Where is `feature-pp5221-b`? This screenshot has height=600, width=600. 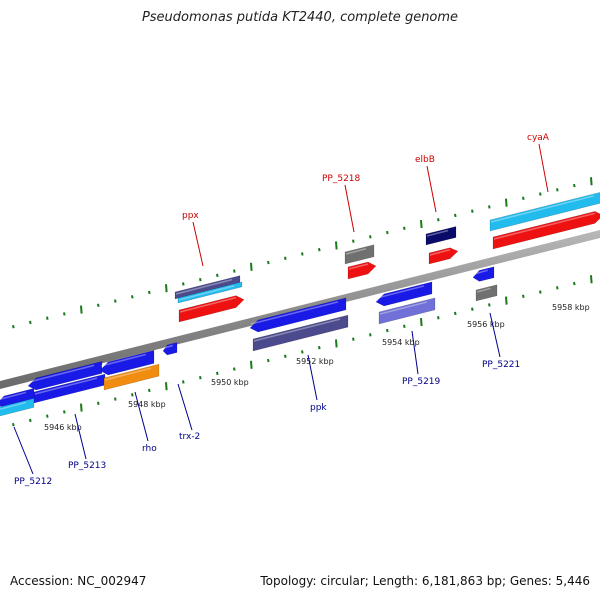
feature-pp5221-b is located at coordinates (486, 293).